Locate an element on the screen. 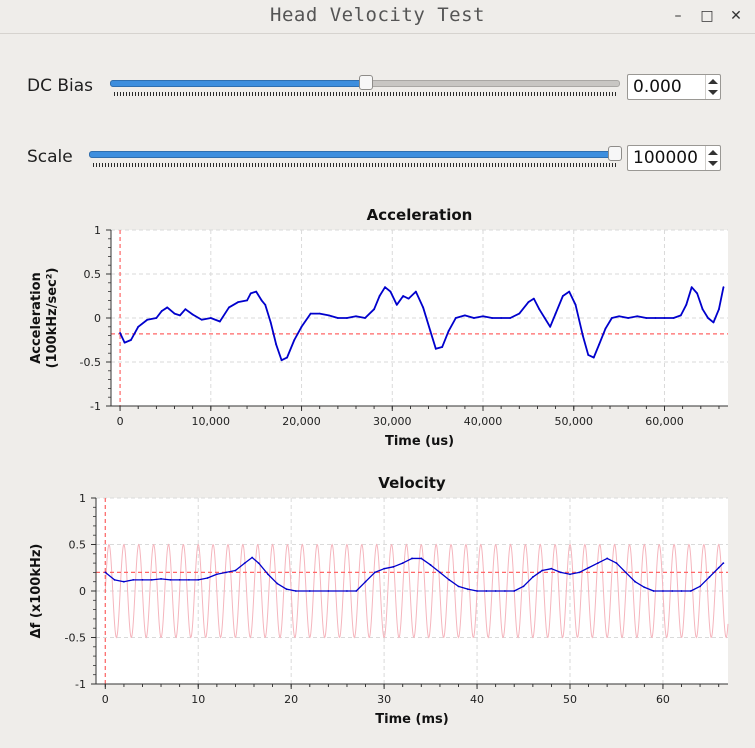  chart1-title: Acceleration is located at coordinates (420, 215).